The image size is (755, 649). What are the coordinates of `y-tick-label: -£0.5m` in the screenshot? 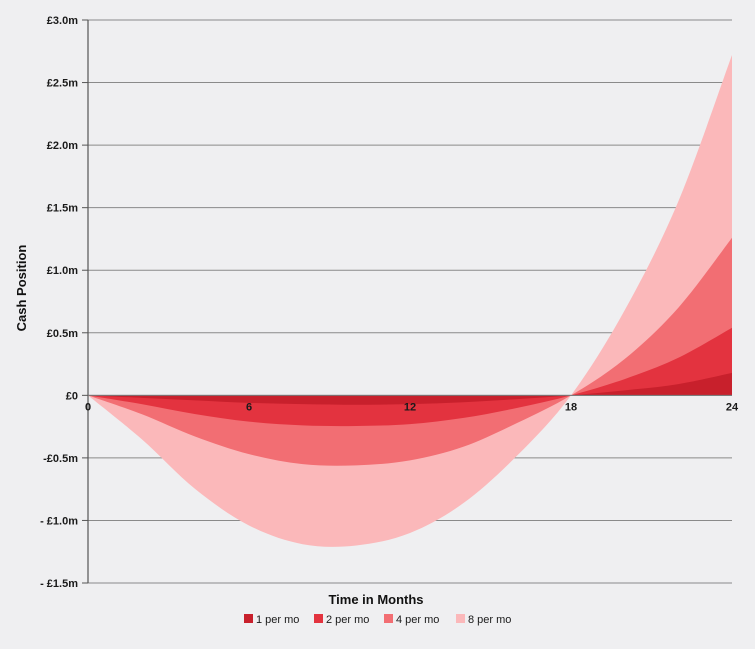 It's located at (60, 459).